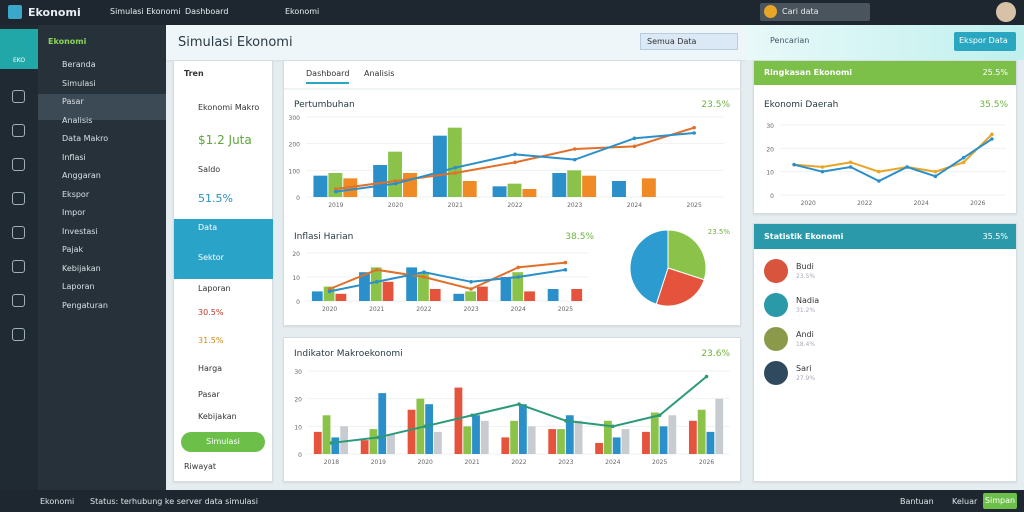 The image size is (1024, 512). What do you see at coordinates (223, 442) in the screenshot?
I see `simulate-button: Simulasi` at bounding box center [223, 442].